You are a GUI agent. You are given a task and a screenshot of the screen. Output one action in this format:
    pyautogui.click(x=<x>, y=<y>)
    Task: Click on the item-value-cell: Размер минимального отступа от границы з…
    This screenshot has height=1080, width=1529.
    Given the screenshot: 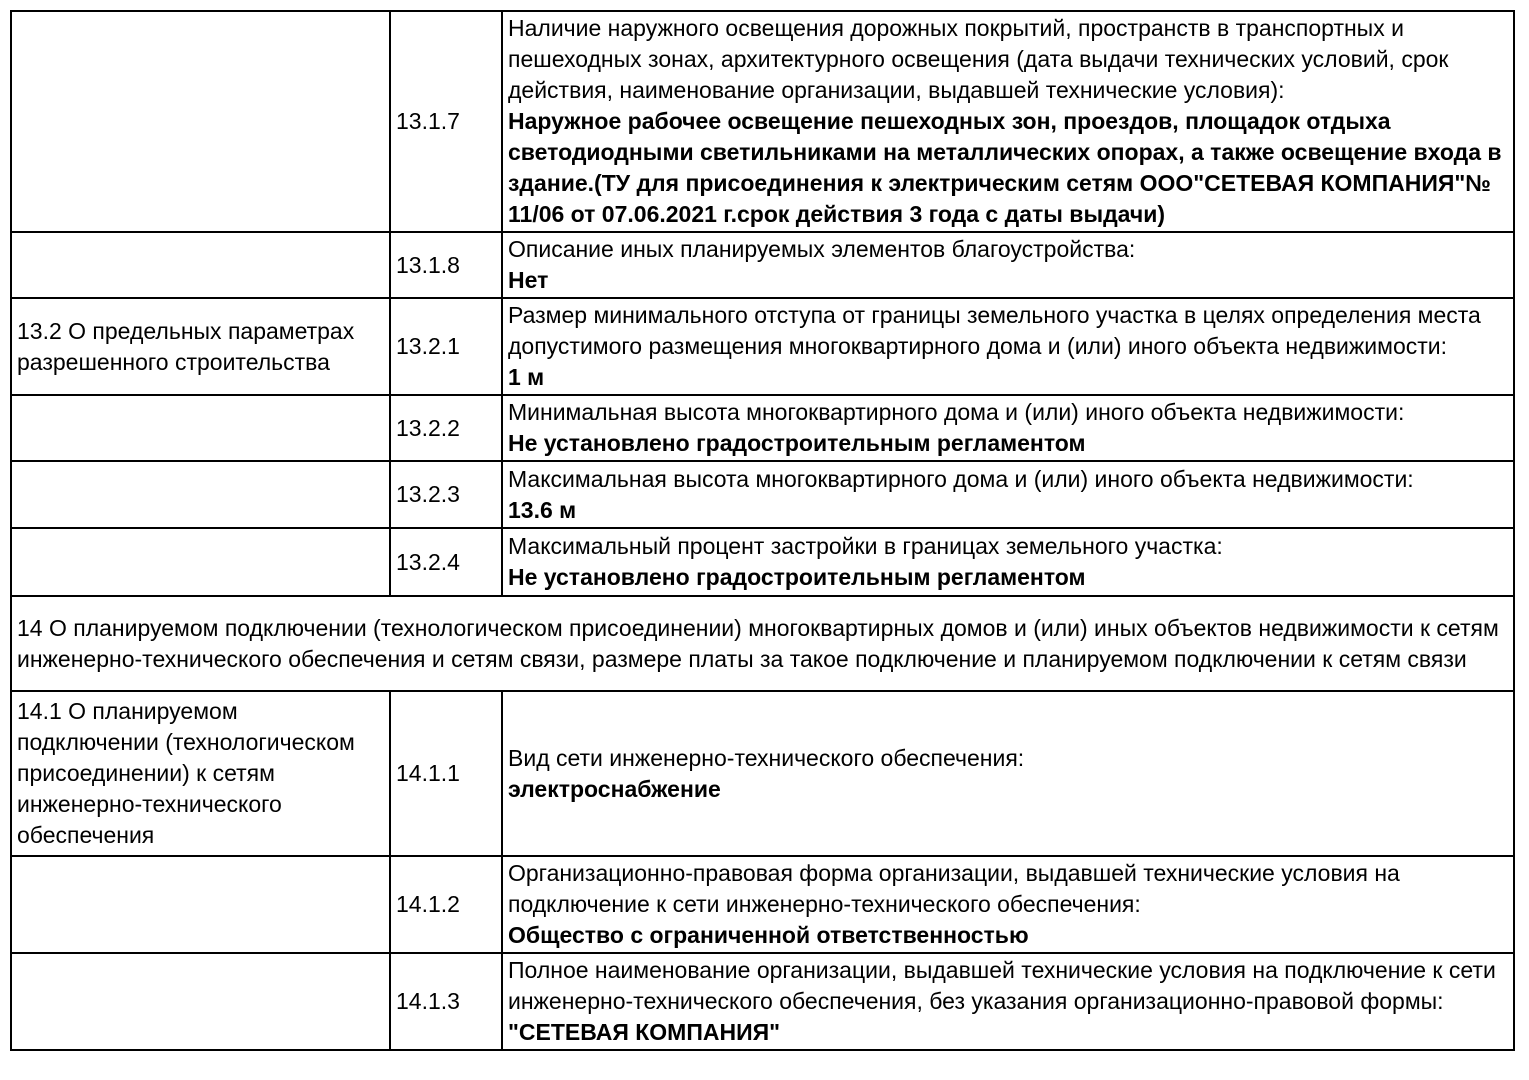 What is the action you would take?
    pyautogui.click(x=1008, y=346)
    